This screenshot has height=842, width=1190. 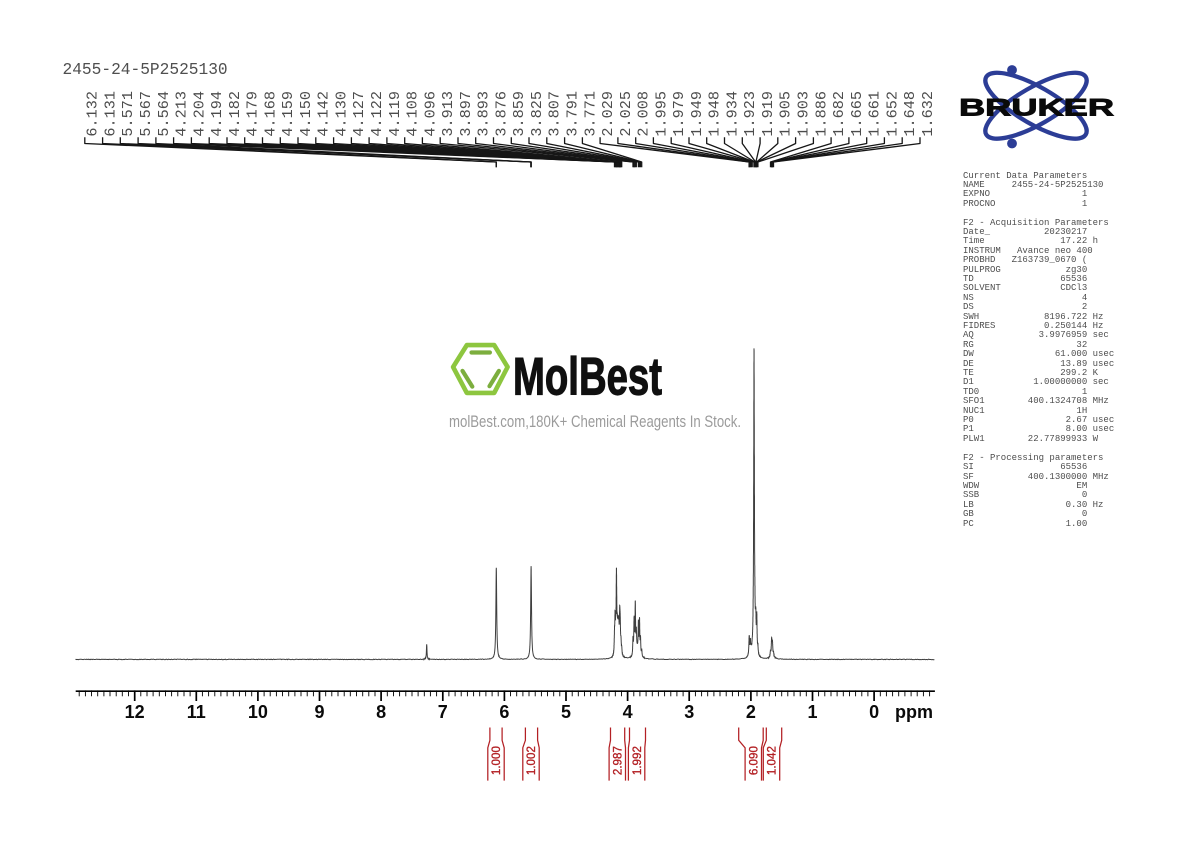 I want to click on svg-text: 3.859, so click(x=519, y=114).